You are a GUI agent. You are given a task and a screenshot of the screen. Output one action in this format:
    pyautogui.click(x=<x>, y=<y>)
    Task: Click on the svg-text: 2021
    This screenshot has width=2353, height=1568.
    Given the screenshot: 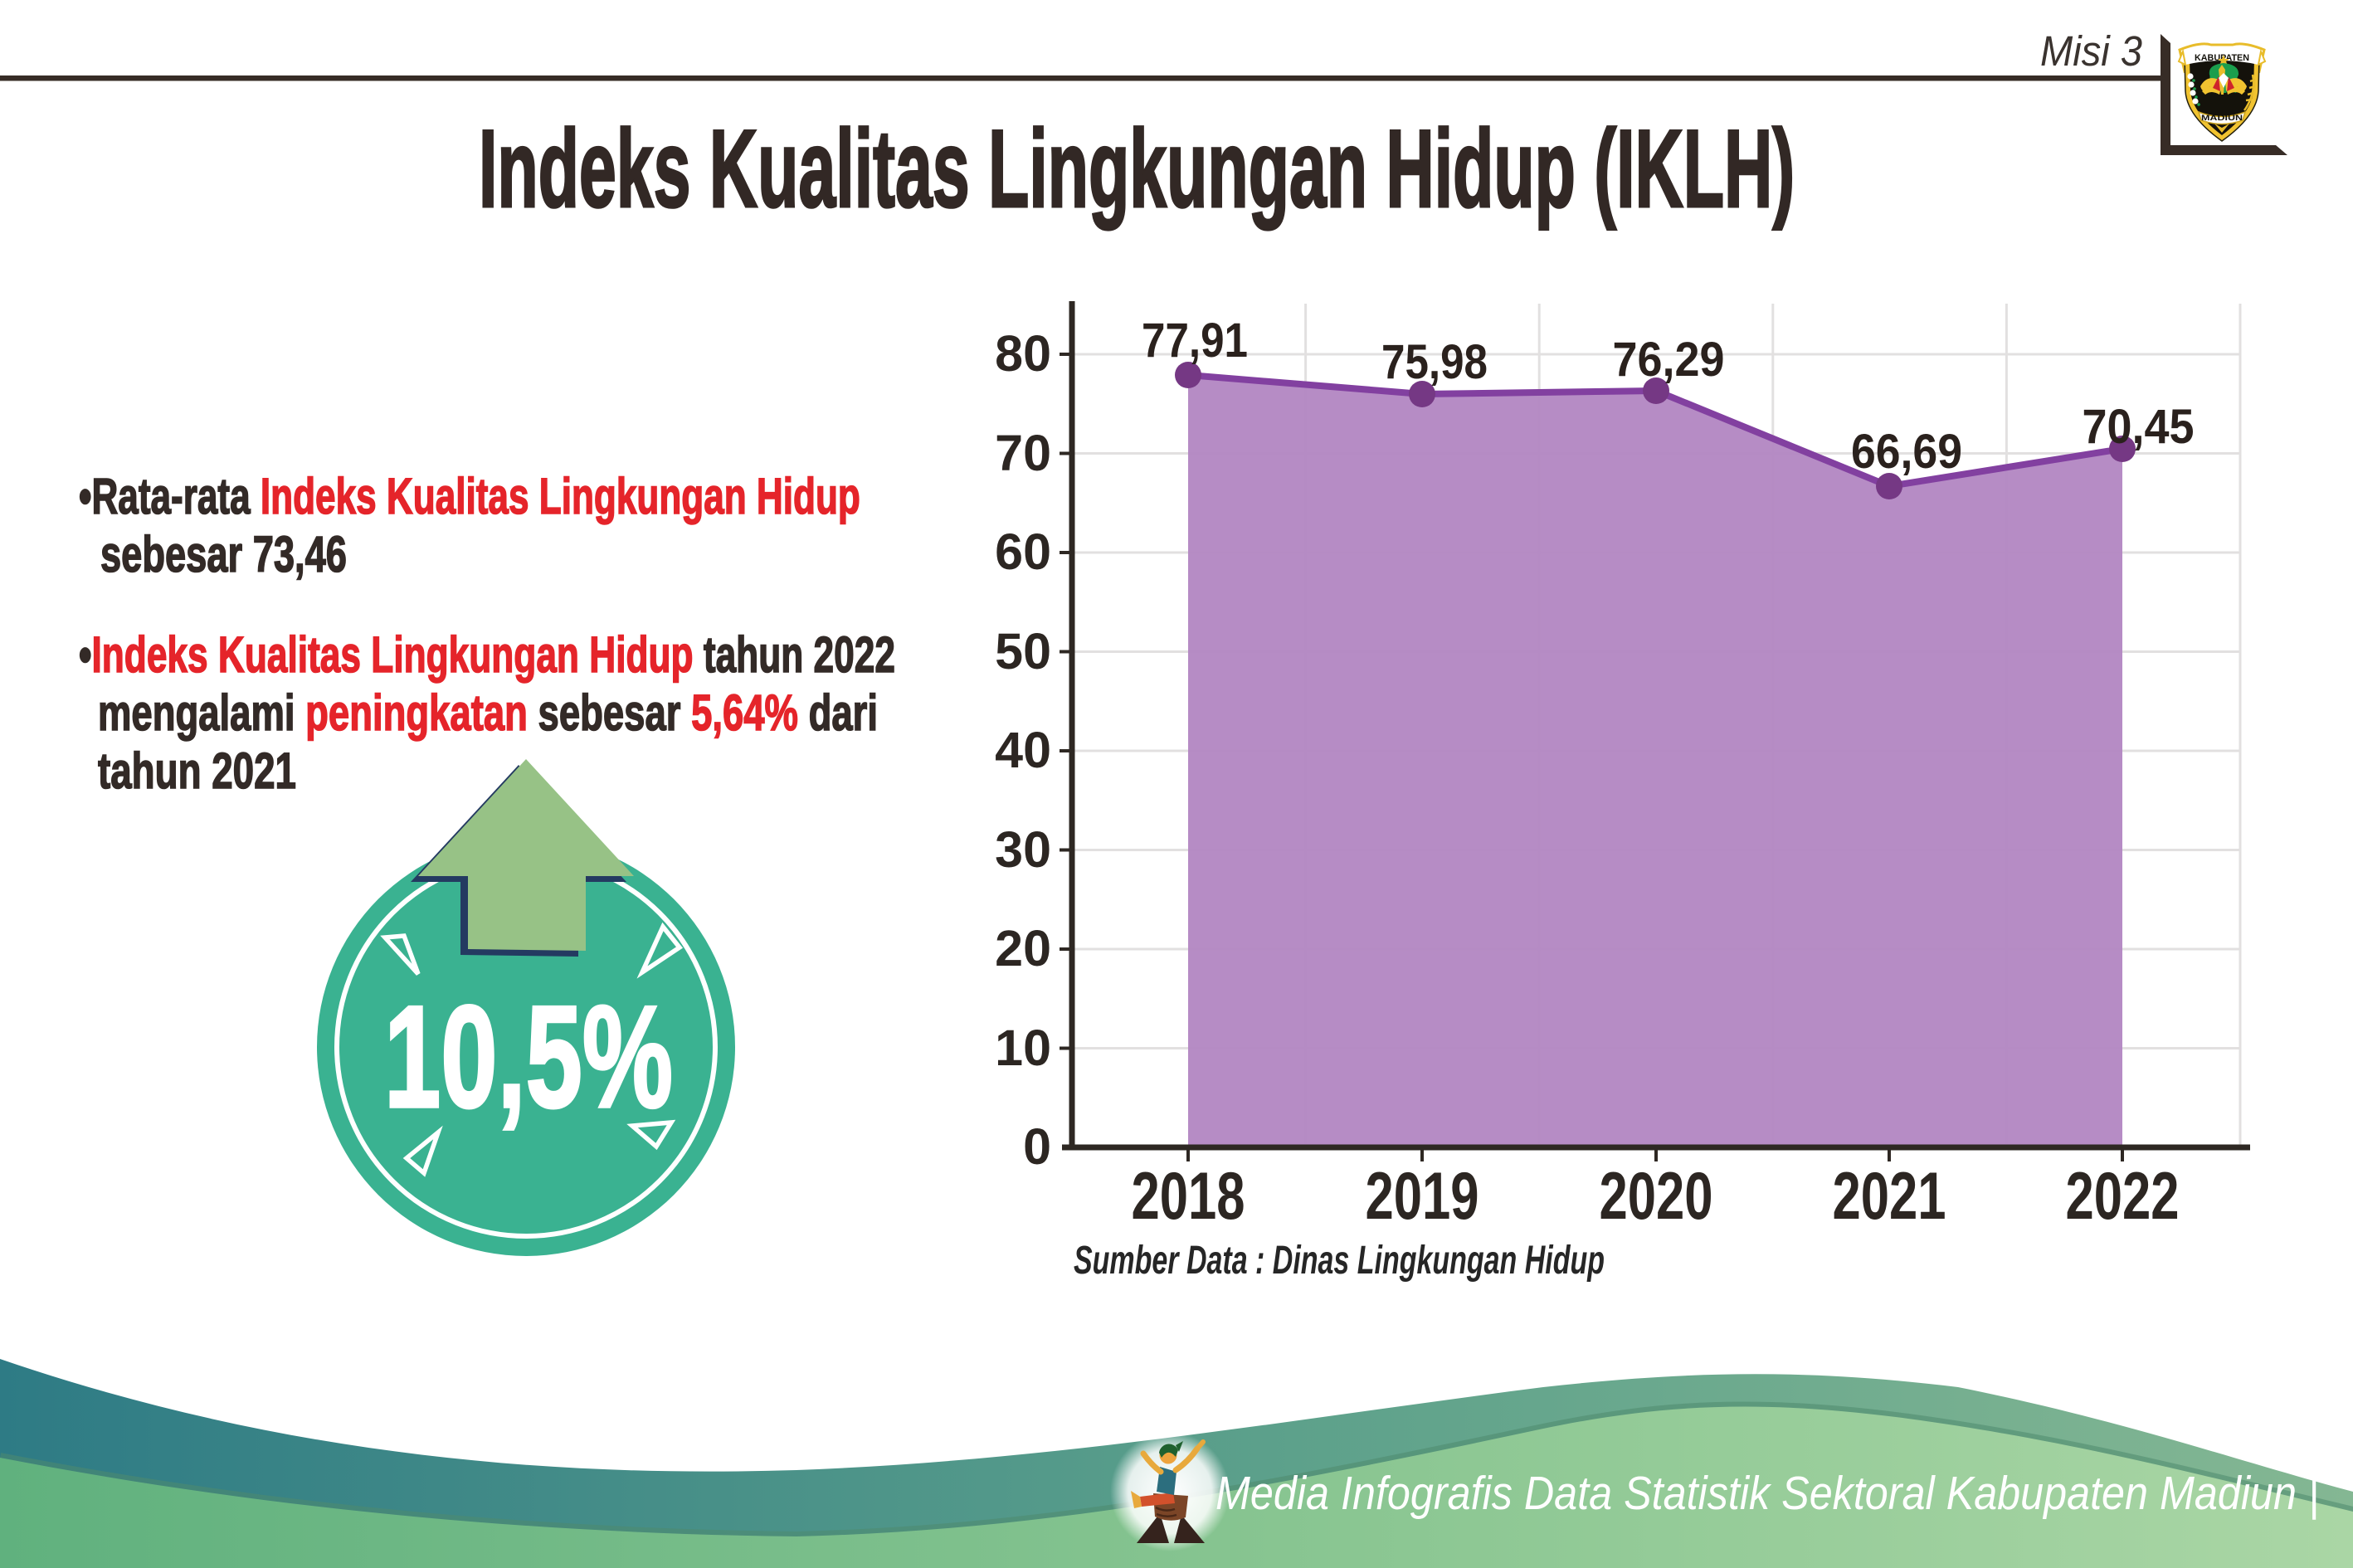 What is the action you would take?
    pyautogui.click(x=1889, y=1196)
    